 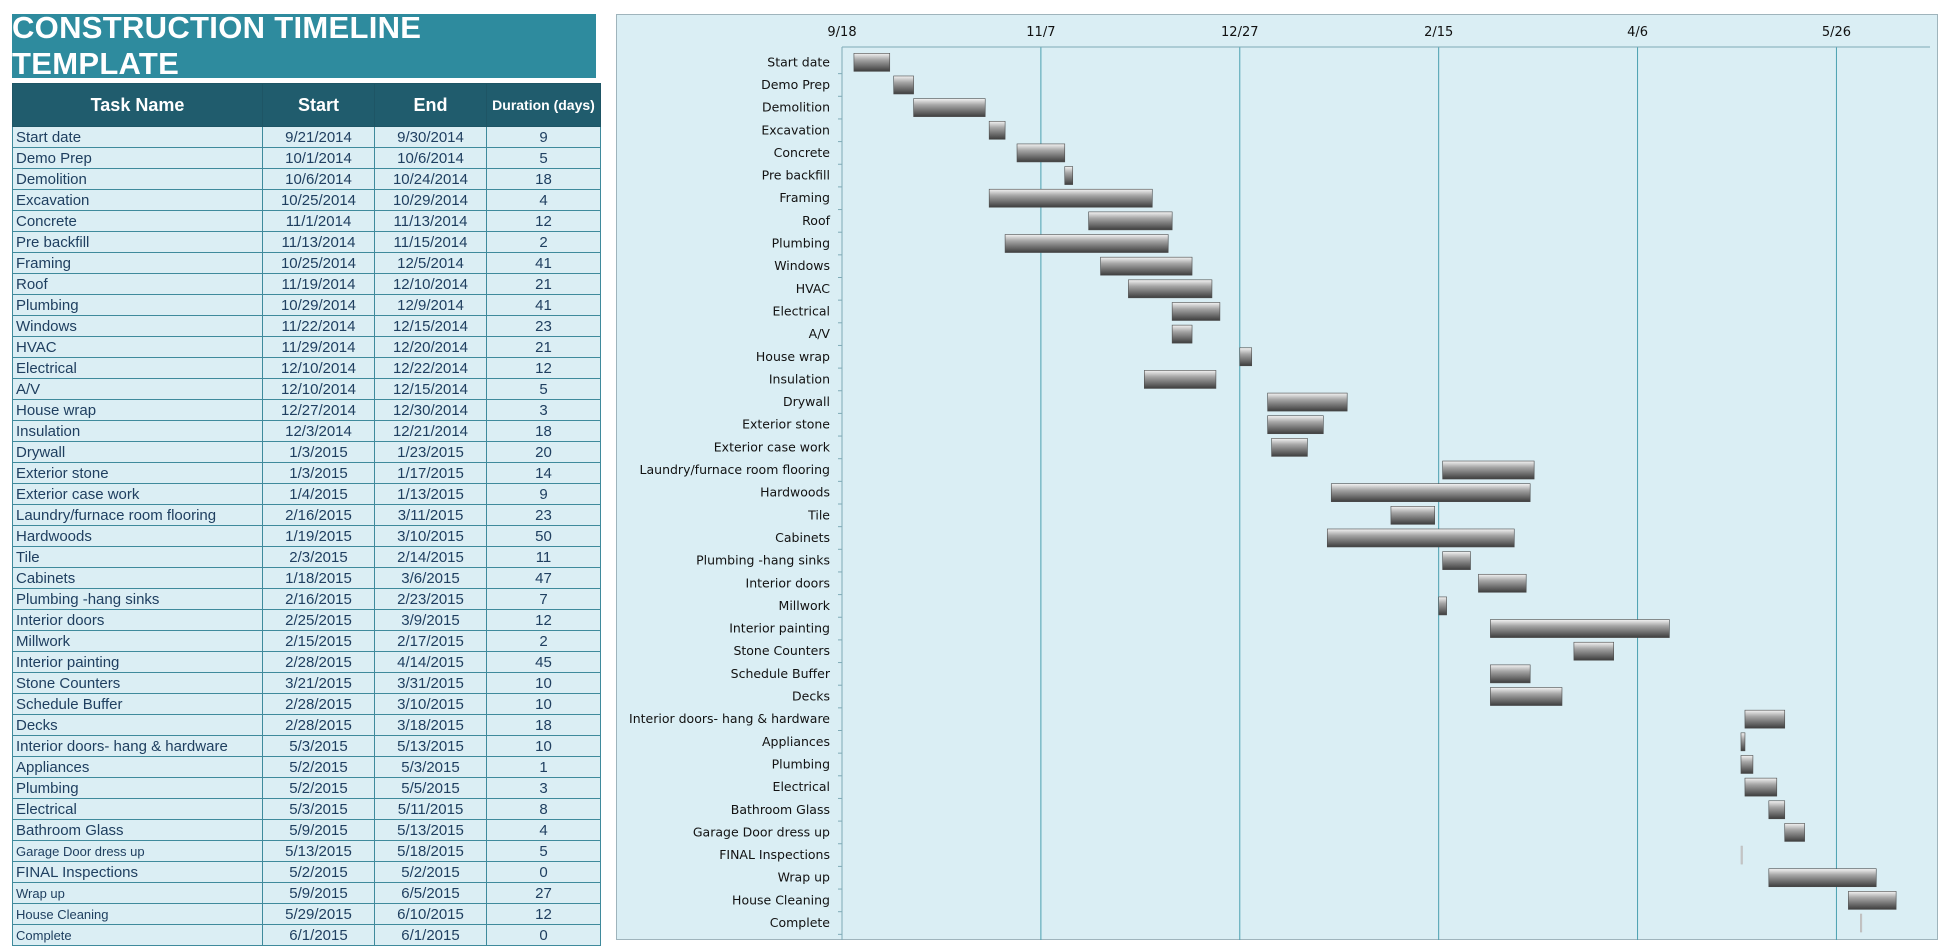 I want to click on end-cell: 1/23/2015, so click(x=430, y=452).